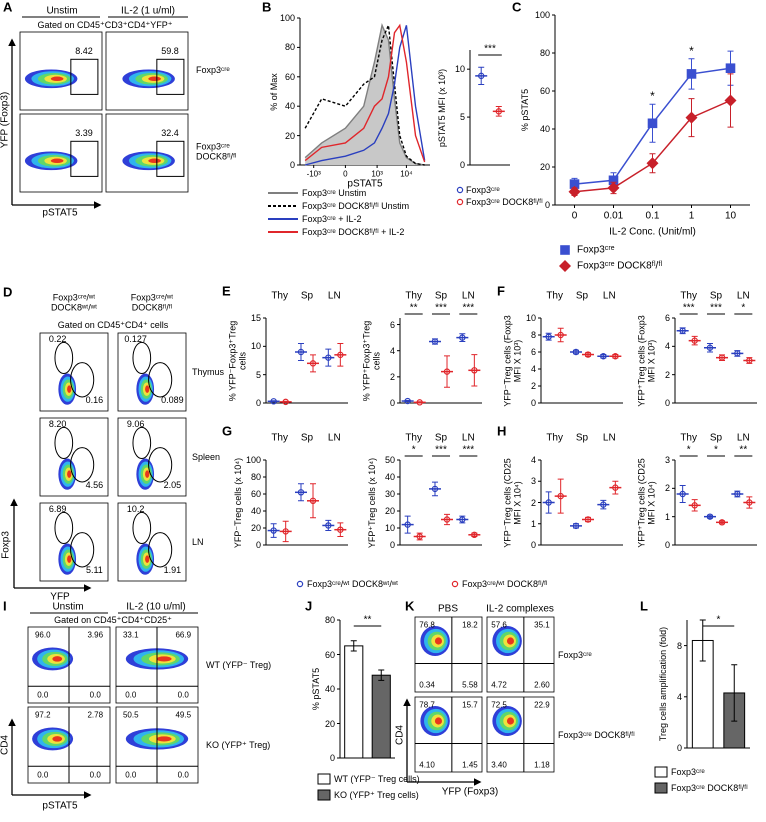 The width and height of the screenshot is (766, 822). What do you see at coordinates (691, 216) in the screenshot?
I see `x-tick-label: 1` at bounding box center [691, 216].